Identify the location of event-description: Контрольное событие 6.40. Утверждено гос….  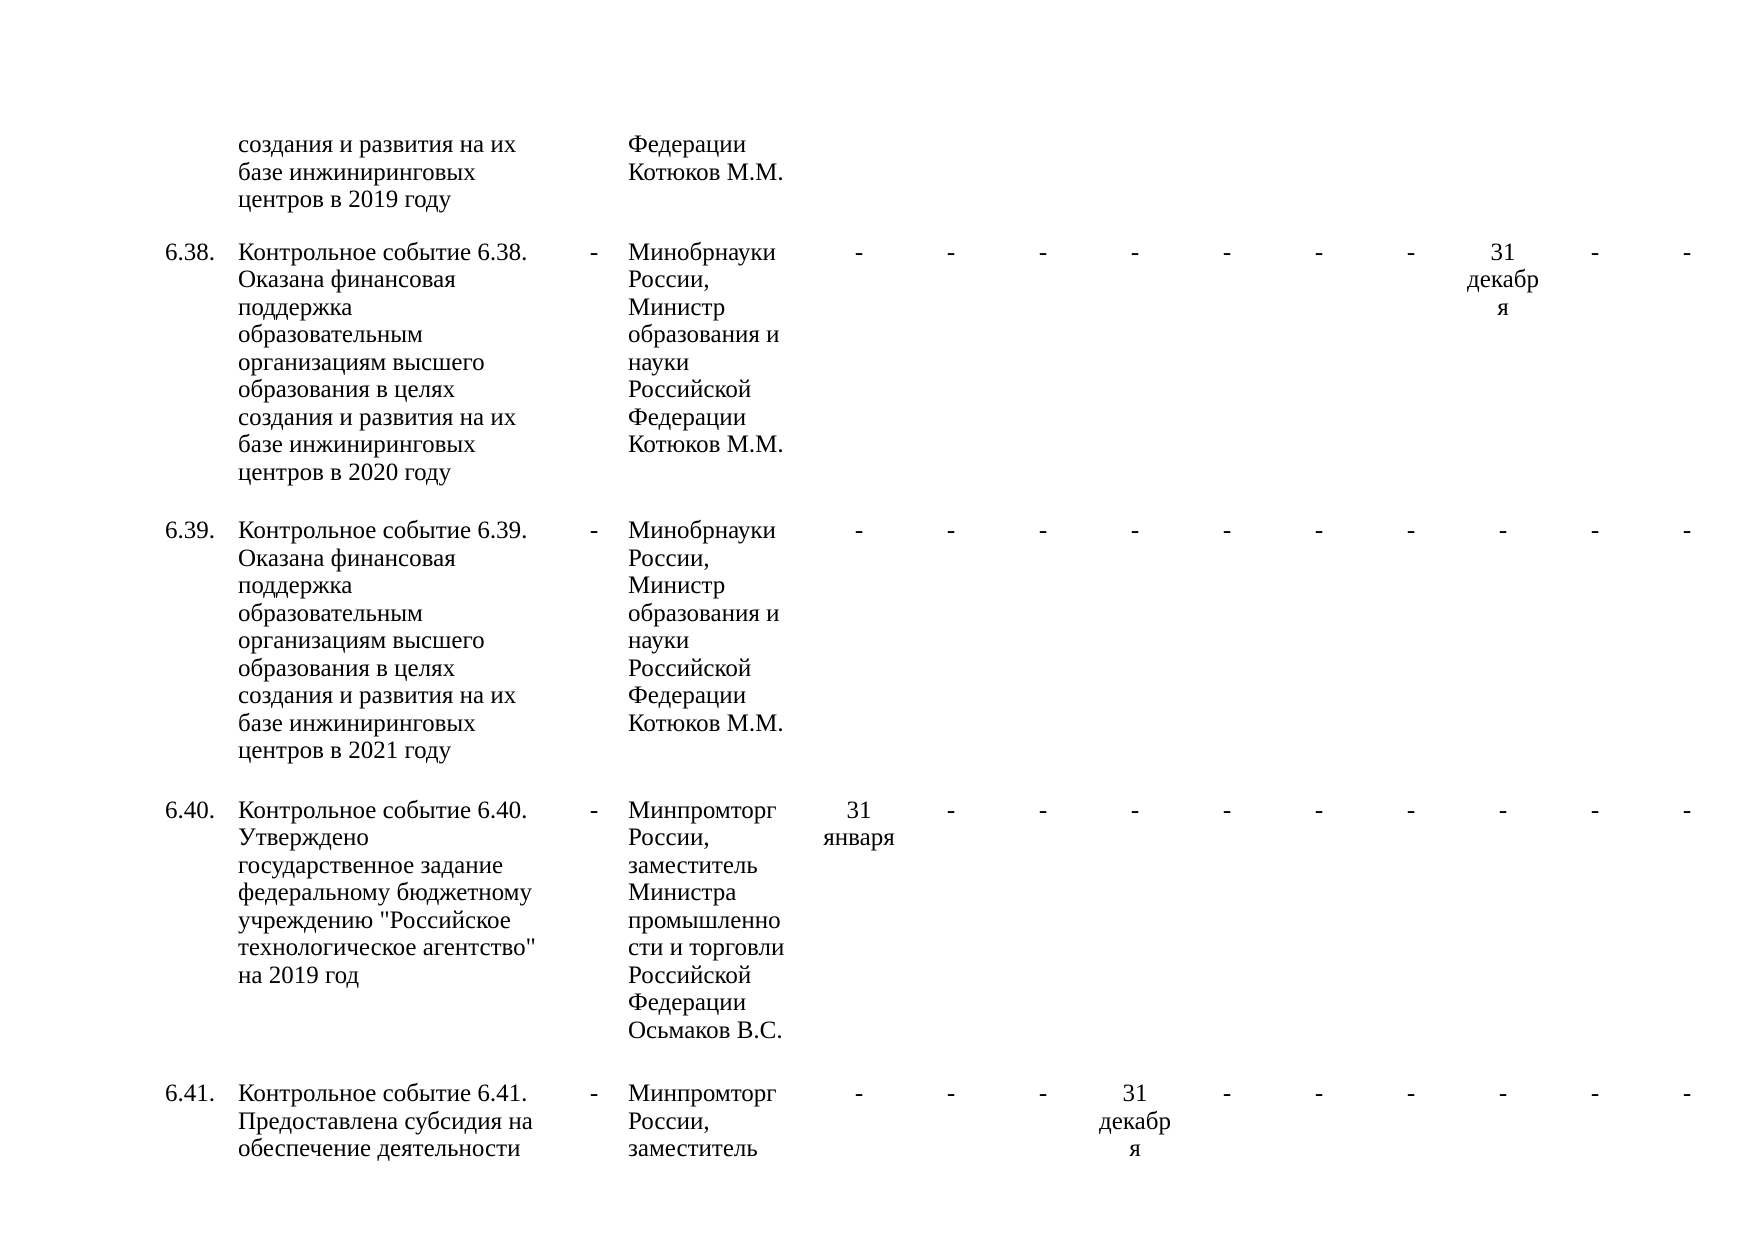
(387, 892).